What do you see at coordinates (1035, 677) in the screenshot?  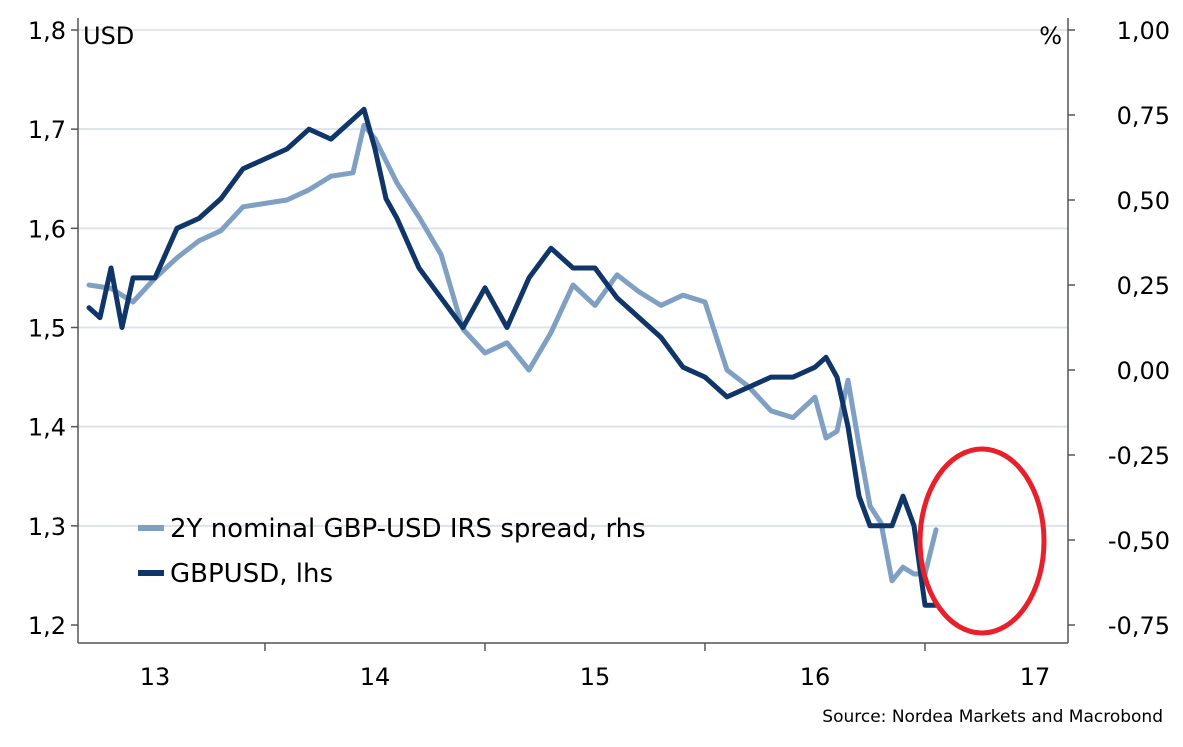 I see `x-tick-label: 17` at bounding box center [1035, 677].